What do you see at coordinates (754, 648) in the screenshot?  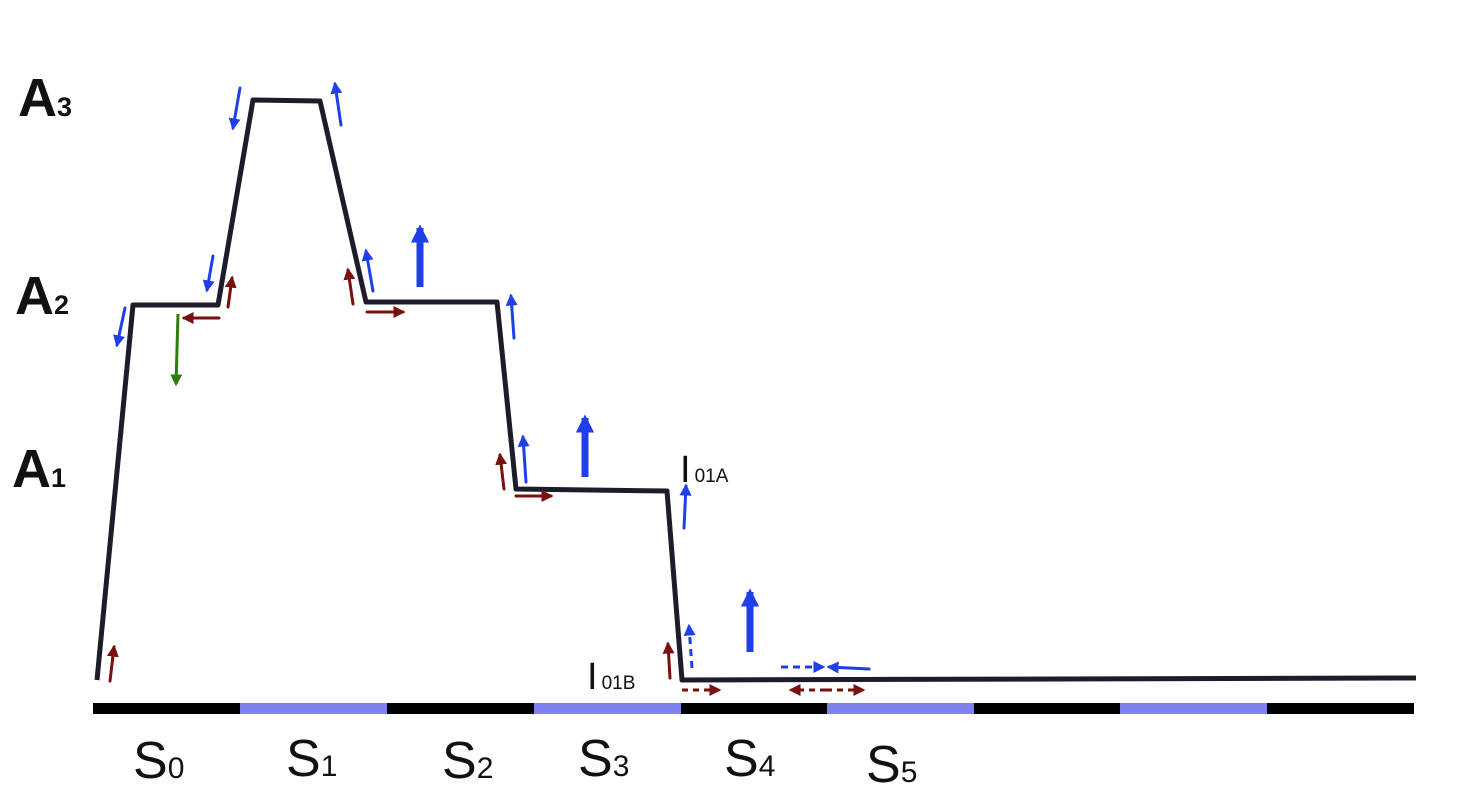 I see `blue-dashed-arrows` at bounding box center [754, 648].